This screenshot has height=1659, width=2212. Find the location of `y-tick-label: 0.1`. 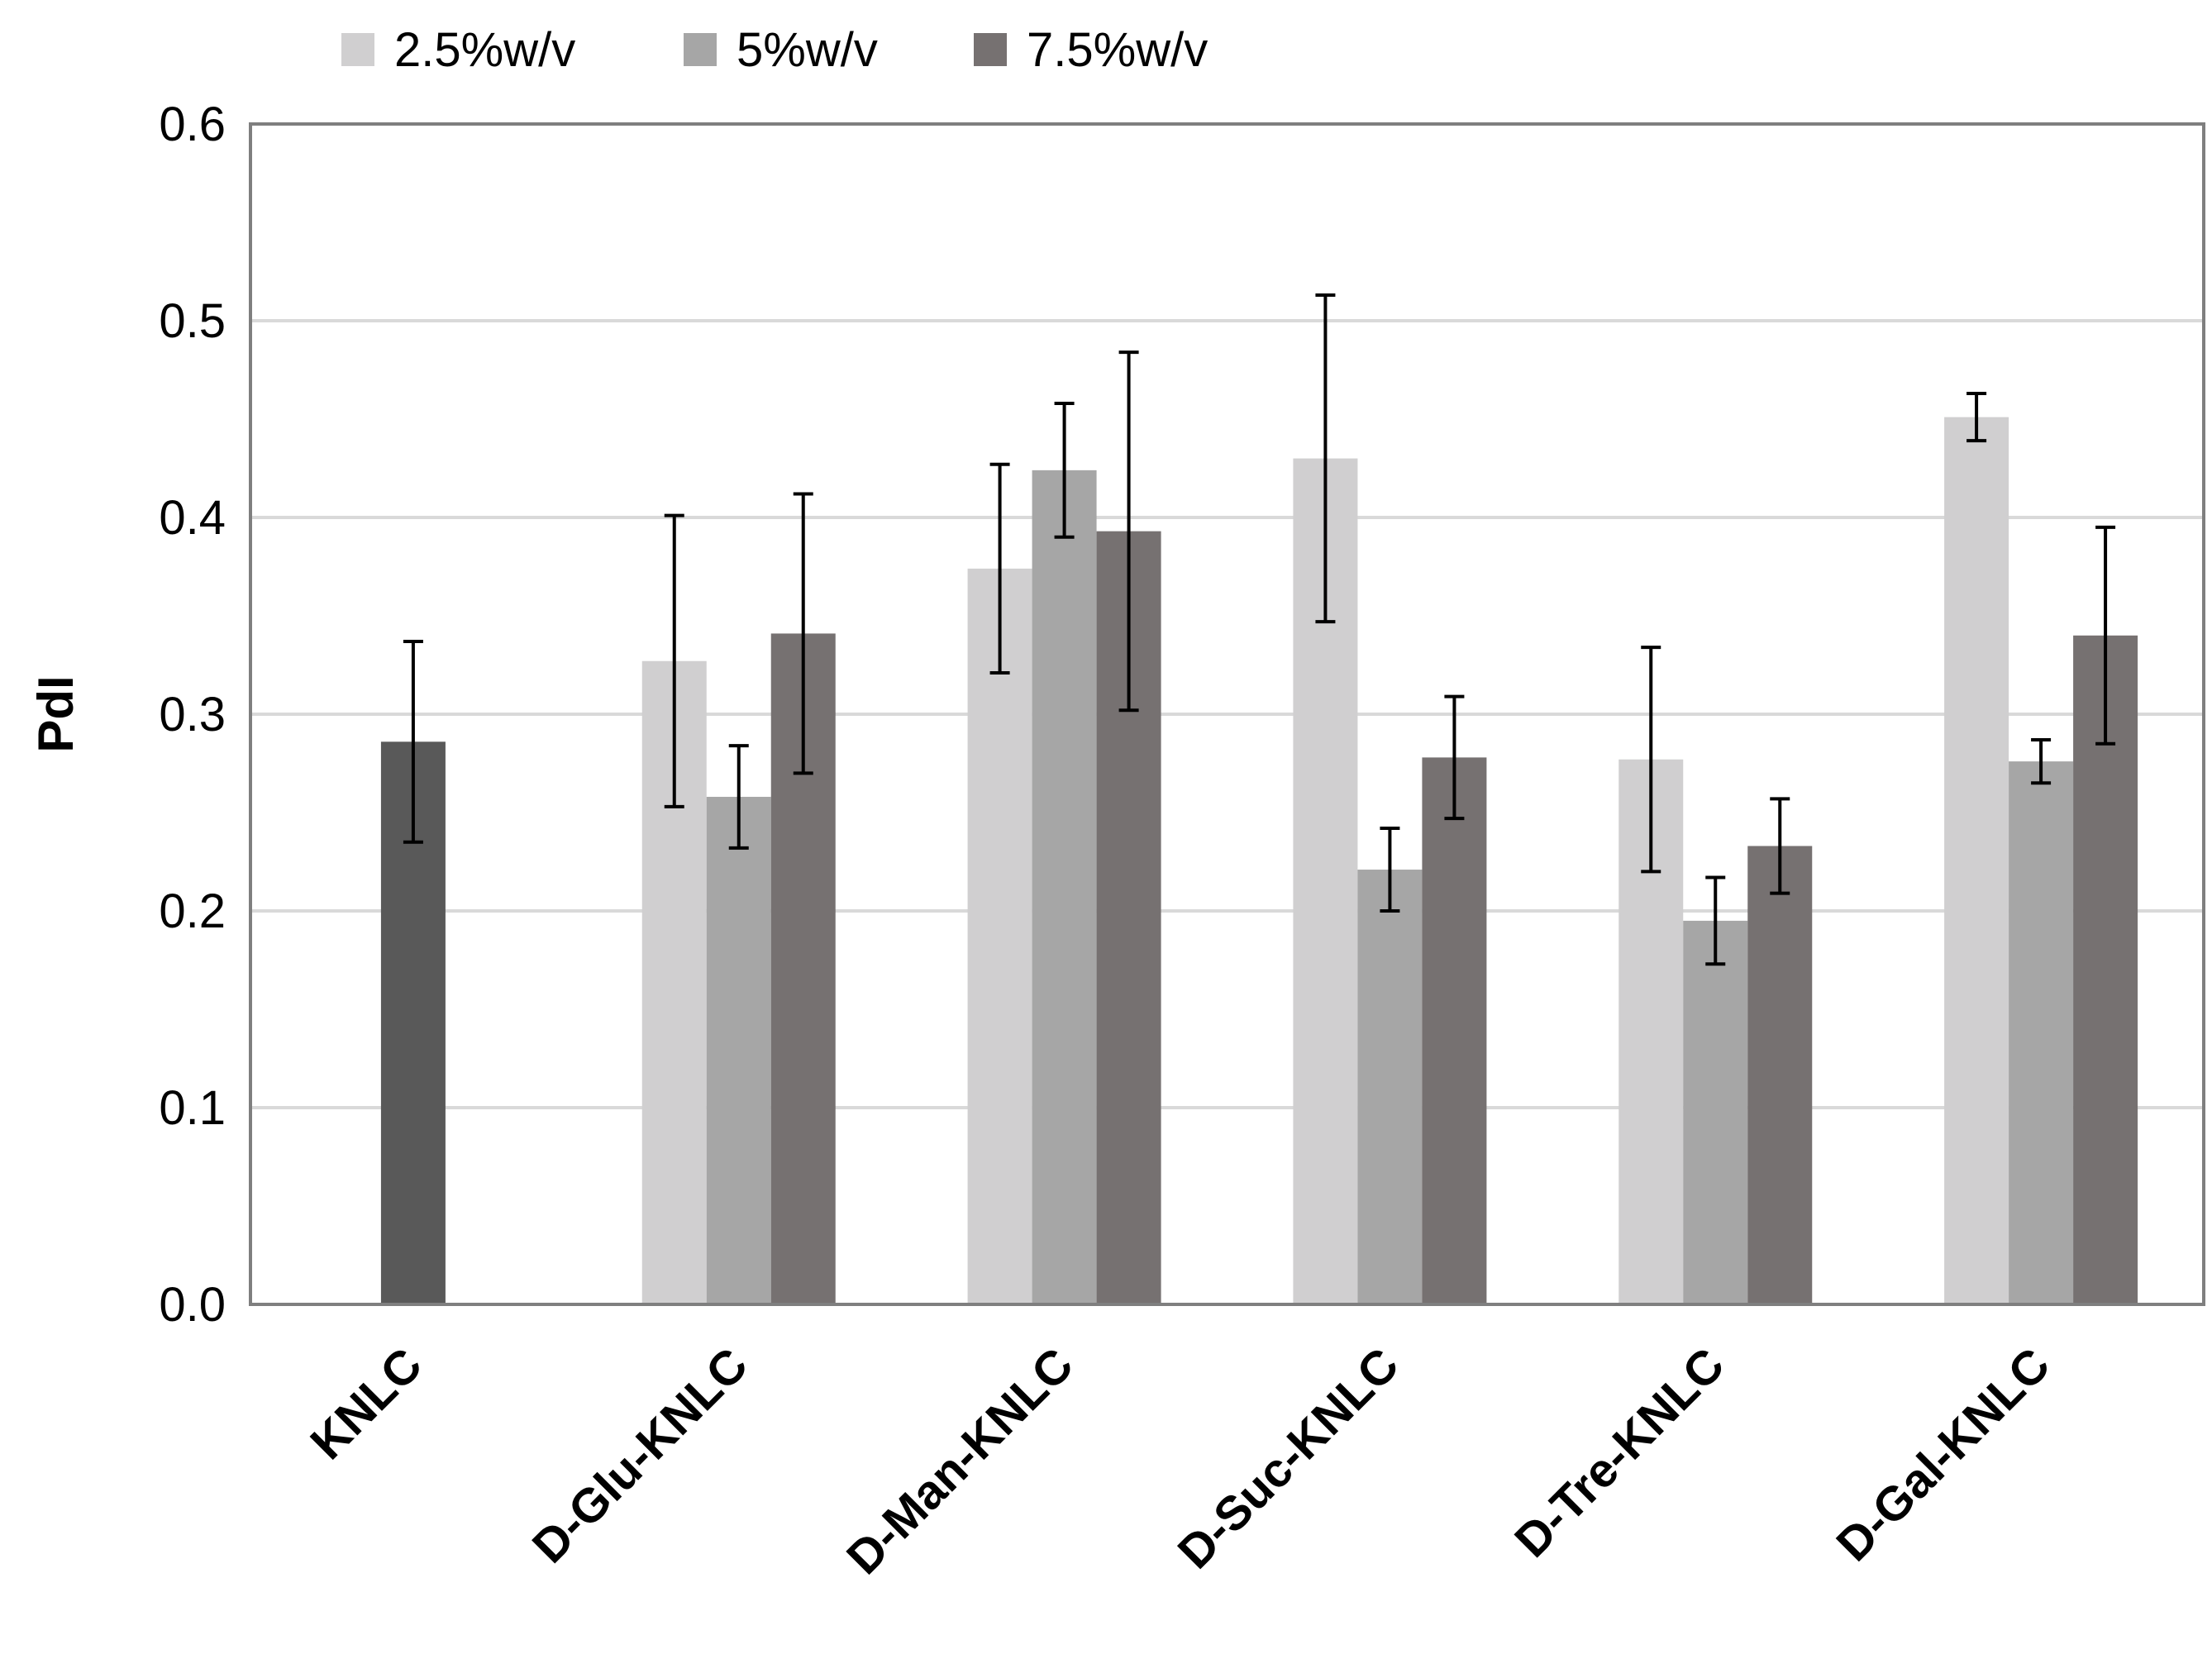

y-tick-label: 0.1 is located at coordinates (192, 1108).